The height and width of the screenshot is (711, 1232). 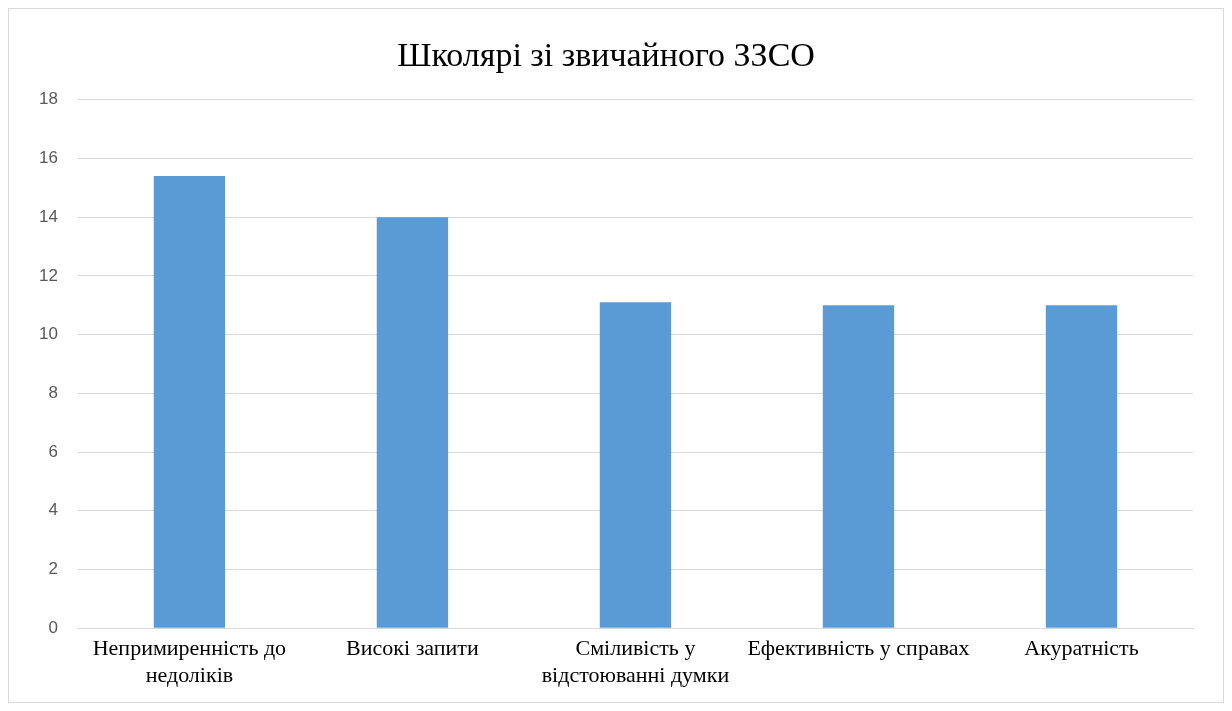 I want to click on chart-title: Школярі зі звичайного ЗЗСО, so click(x=606, y=55).